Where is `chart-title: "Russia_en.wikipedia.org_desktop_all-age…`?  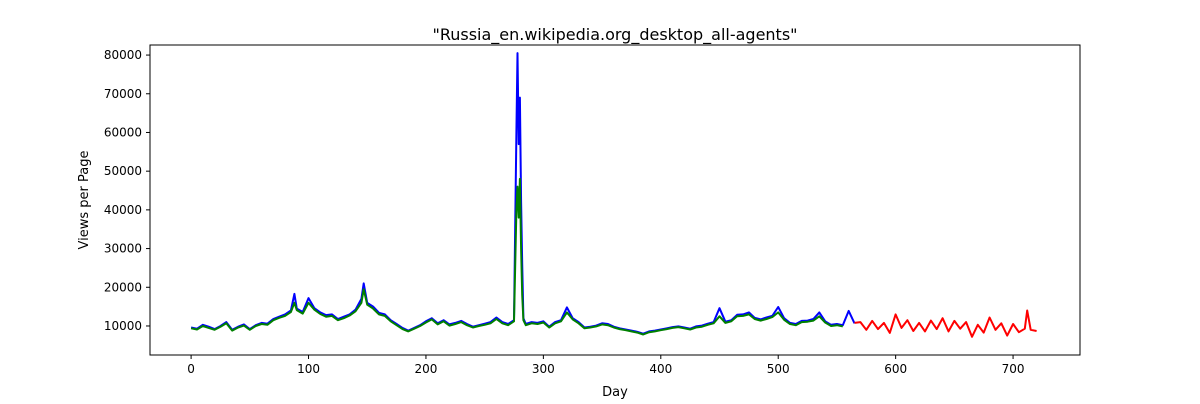 chart-title: "Russia_en.wikipedia.org_desktop_all-age… is located at coordinates (614, 35).